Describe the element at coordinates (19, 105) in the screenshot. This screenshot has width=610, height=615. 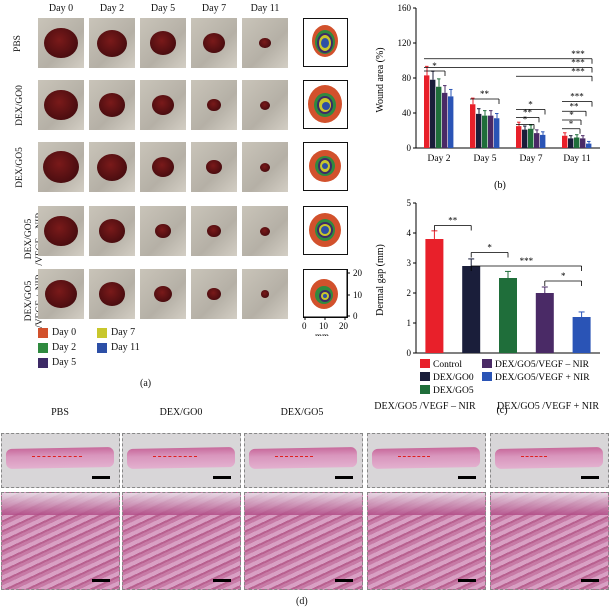
I see `row-label-dex-go0: DEX/GO0` at that location.